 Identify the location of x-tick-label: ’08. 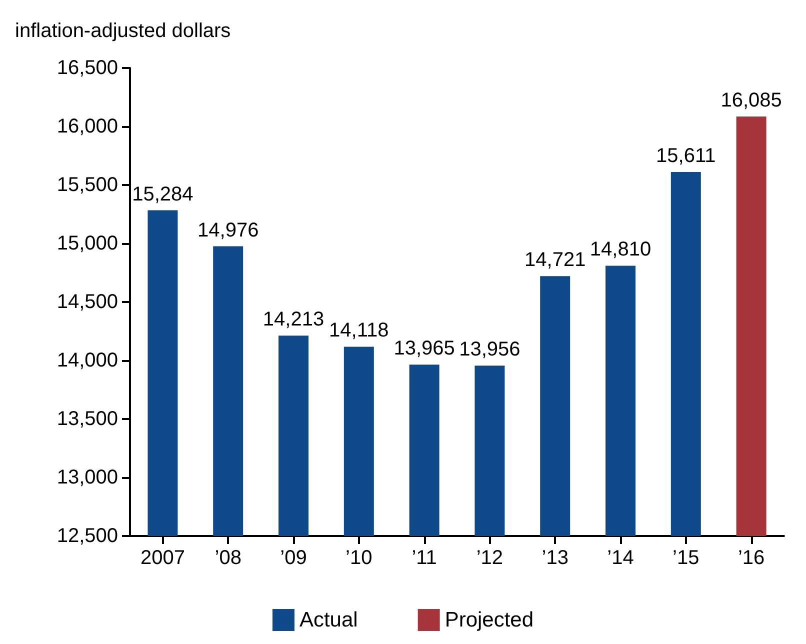
(228, 558).